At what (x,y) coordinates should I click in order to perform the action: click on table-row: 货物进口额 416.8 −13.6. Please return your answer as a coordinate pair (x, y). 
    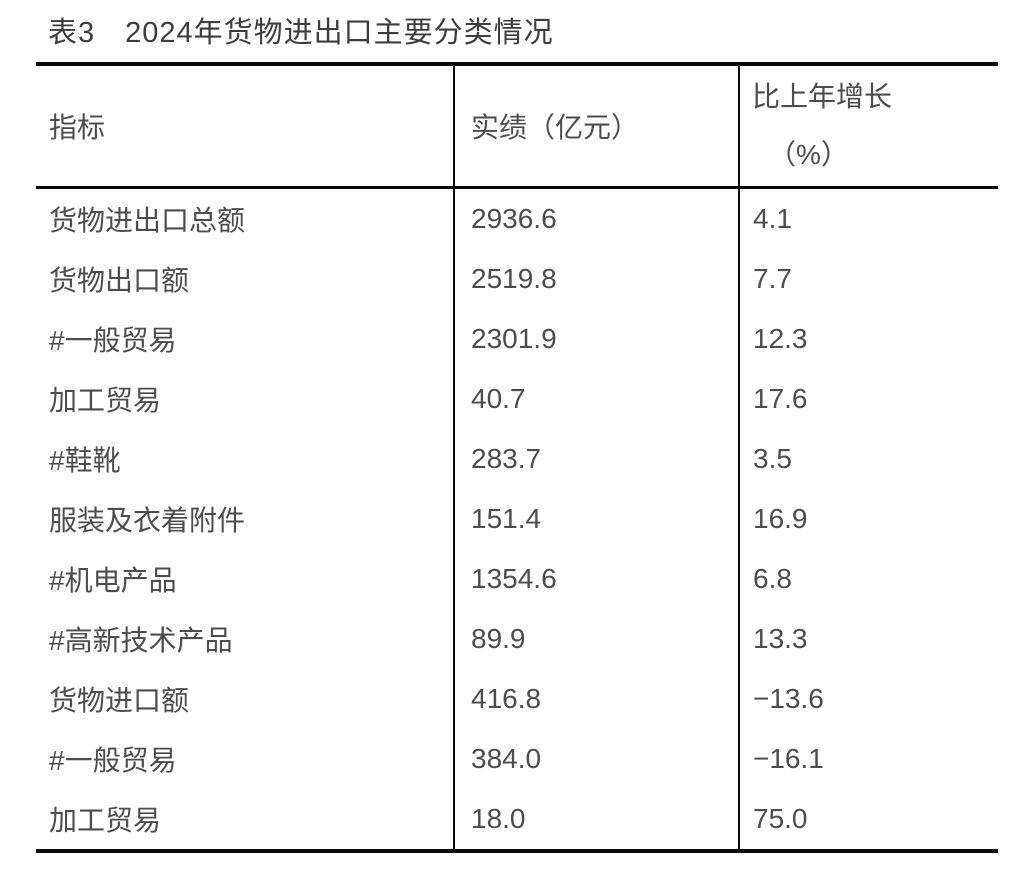
    Looking at the image, I should click on (517, 699).